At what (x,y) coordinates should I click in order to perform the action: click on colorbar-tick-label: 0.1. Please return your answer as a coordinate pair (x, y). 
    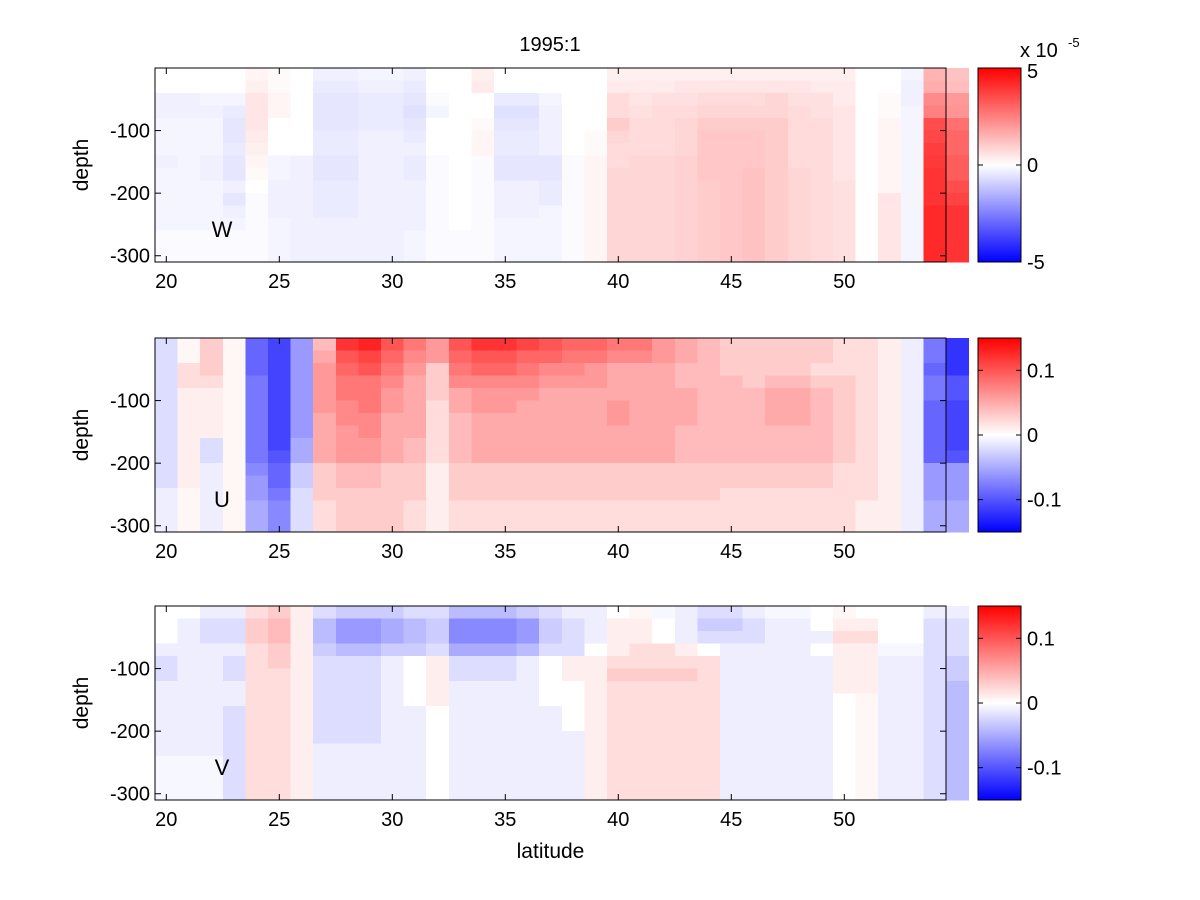
    Looking at the image, I should click on (1041, 371).